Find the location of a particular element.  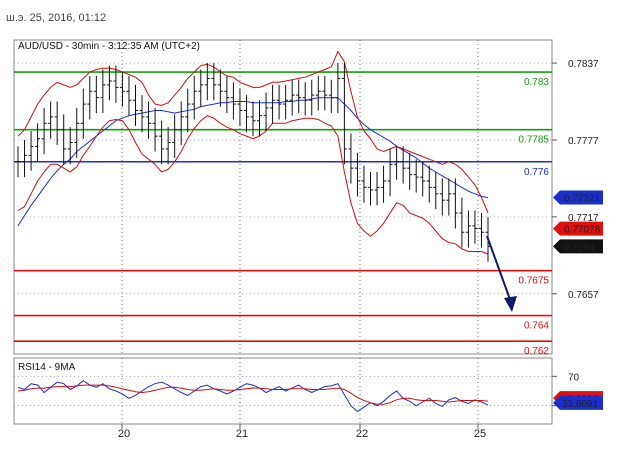

price-tags: 0.77321 0.77078 0.7694 is located at coordinates (578, 222).